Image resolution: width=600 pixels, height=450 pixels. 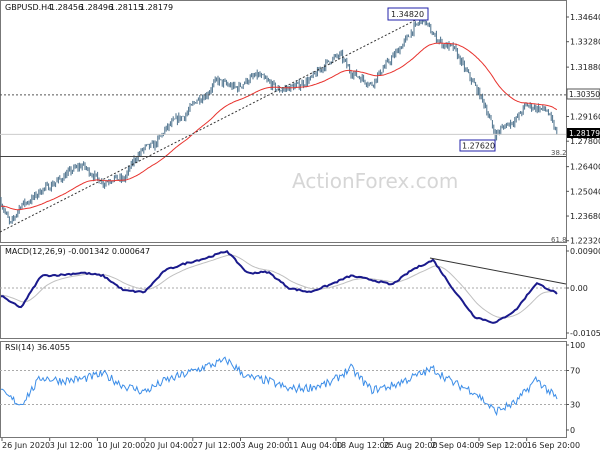 What do you see at coordinates (96, 7) in the screenshot?
I see `ohlc-high: 1.28496` at bounding box center [96, 7].